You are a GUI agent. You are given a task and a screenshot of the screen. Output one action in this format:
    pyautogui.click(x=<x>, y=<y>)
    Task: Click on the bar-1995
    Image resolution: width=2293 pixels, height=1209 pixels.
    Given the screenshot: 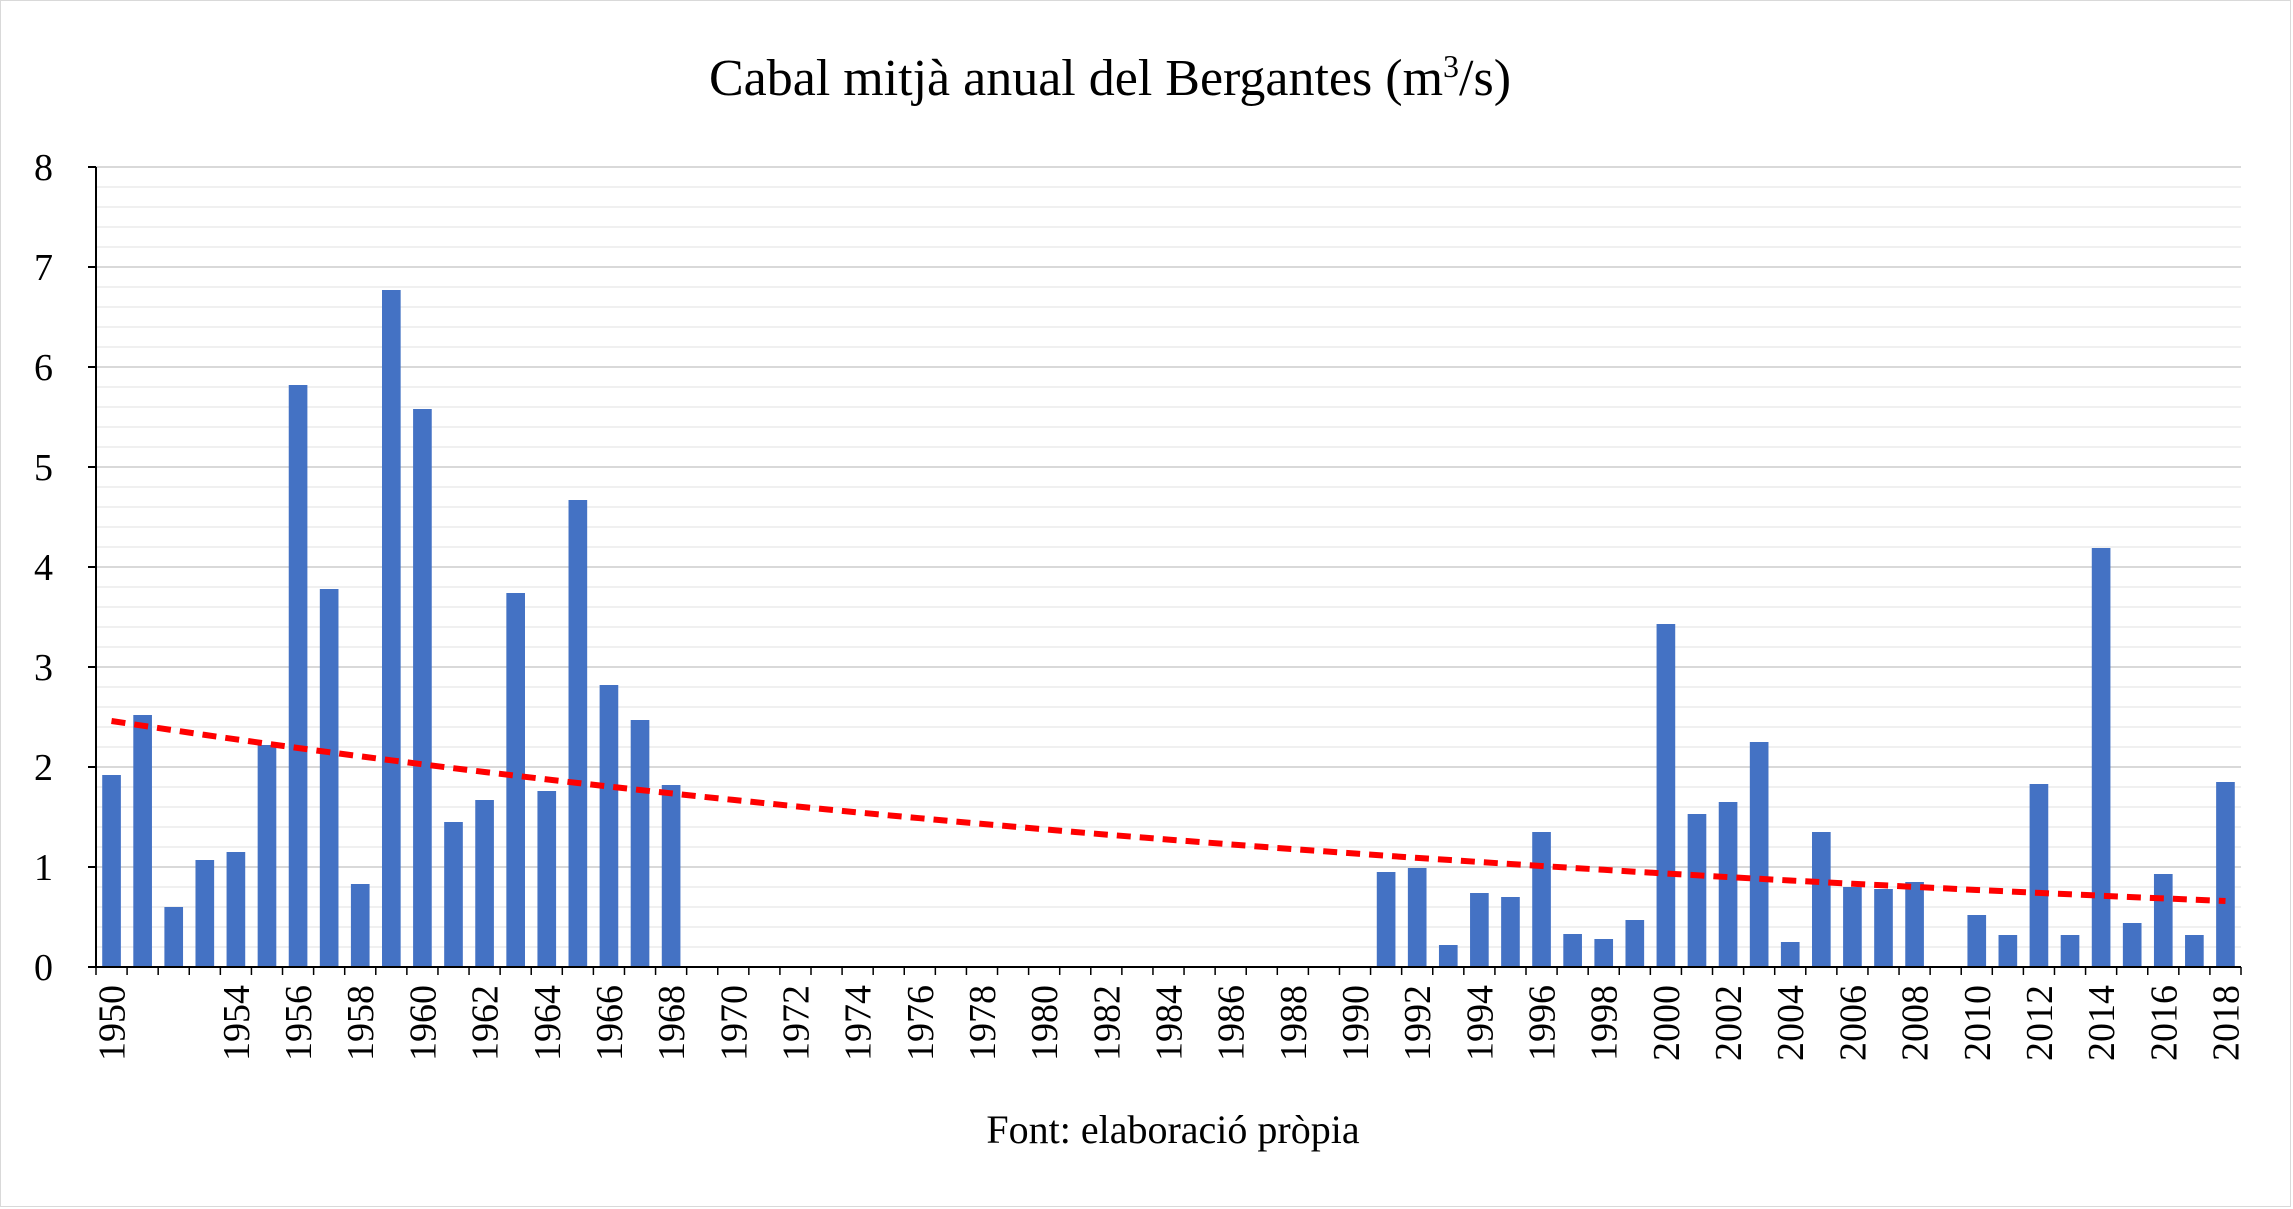 What is the action you would take?
    pyautogui.click(x=1510, y=932)
    